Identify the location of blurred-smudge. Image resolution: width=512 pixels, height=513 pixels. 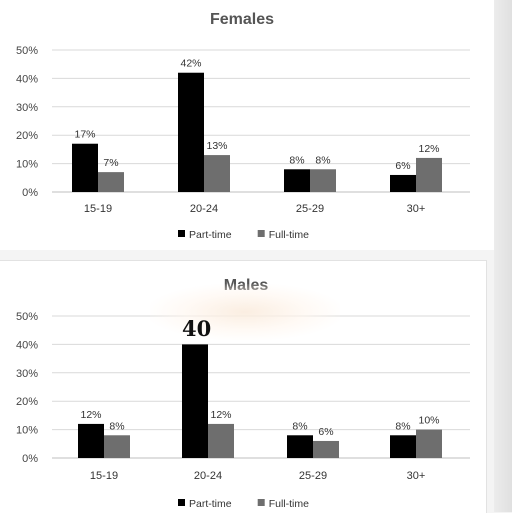
(245, 312).